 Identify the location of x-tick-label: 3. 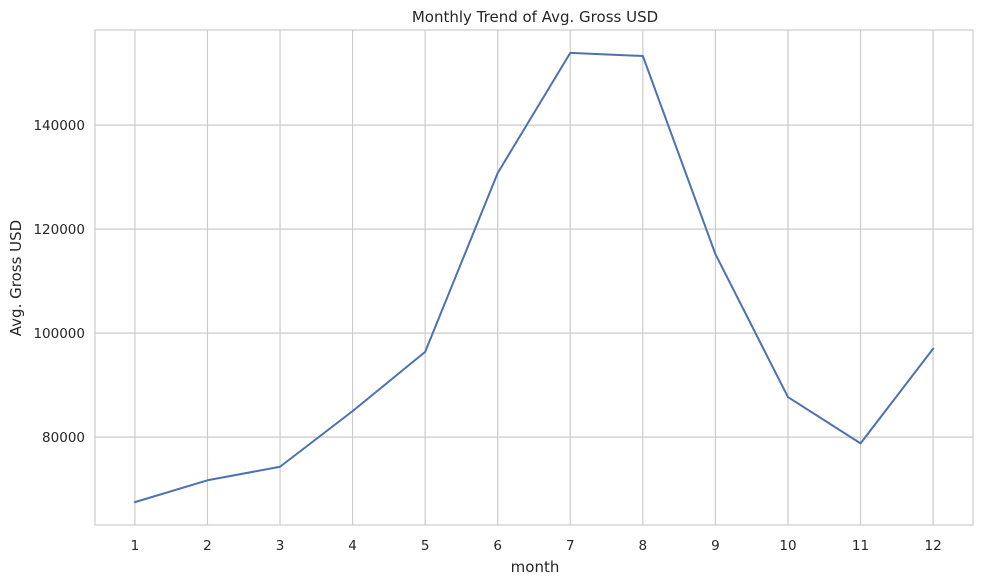
(280, 546).